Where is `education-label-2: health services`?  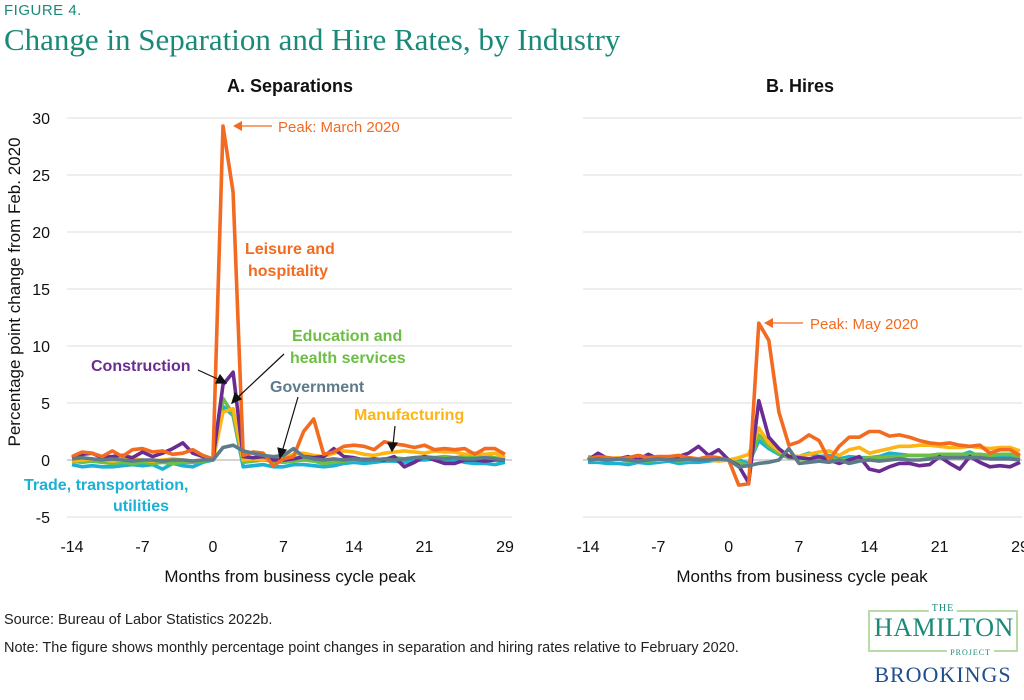 education-label-2: health services is located at coordinates (348, 358).